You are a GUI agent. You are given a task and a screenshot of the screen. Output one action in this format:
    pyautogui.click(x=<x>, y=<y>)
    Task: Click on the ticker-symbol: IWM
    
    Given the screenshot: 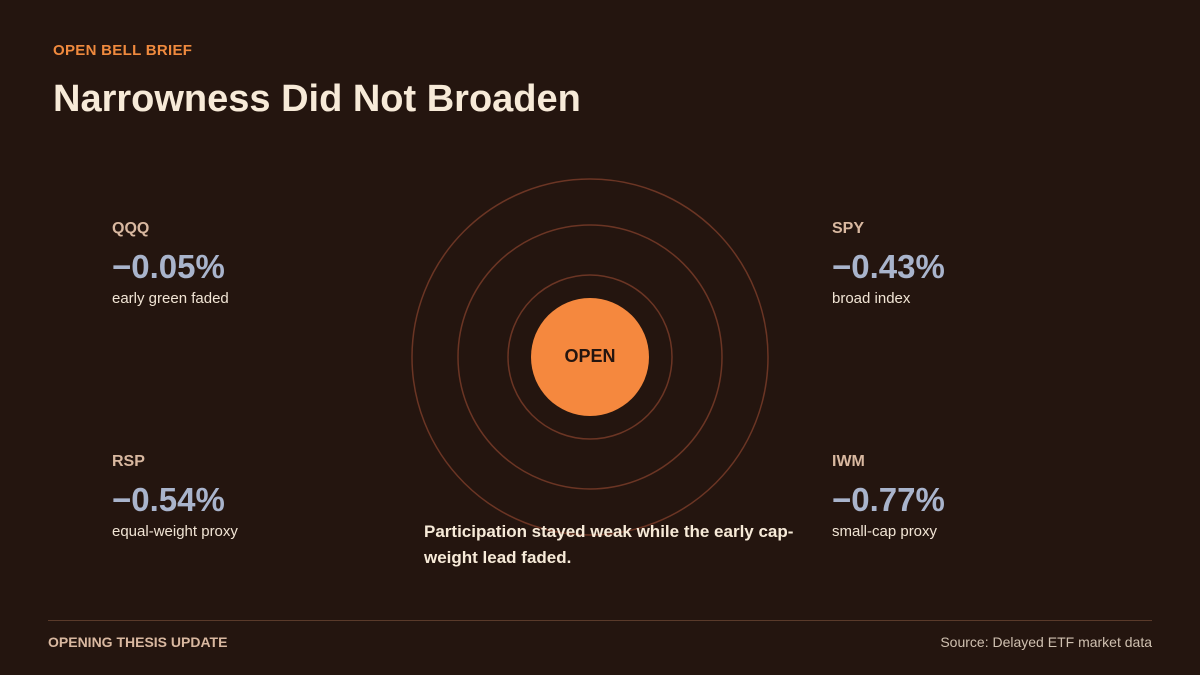 What is the action you would take?
    pyautogui.click(x=848, y=461)
    